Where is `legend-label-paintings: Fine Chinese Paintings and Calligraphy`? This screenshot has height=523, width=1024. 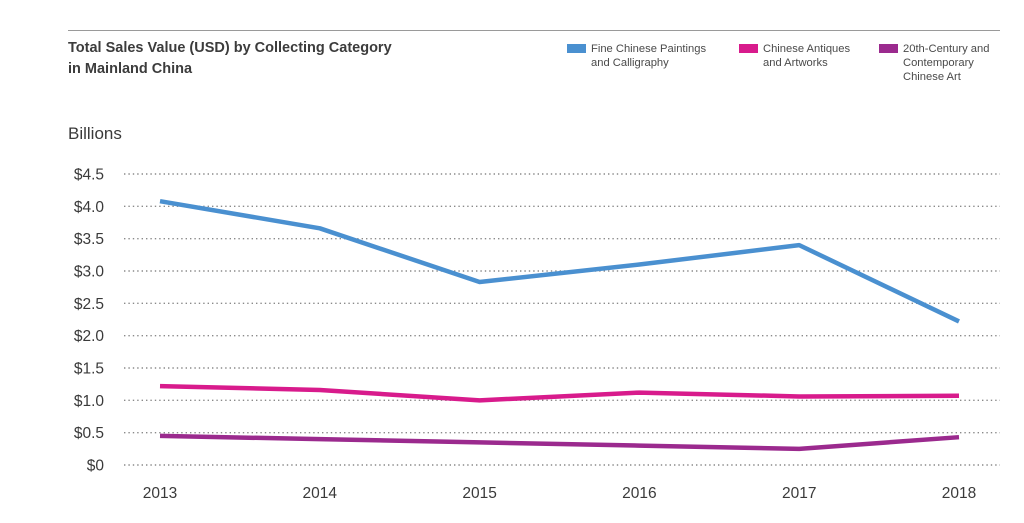 legend-label-paintings: Fine Chinese Paintings and Calligraphy is located at coordinates (649, 56).